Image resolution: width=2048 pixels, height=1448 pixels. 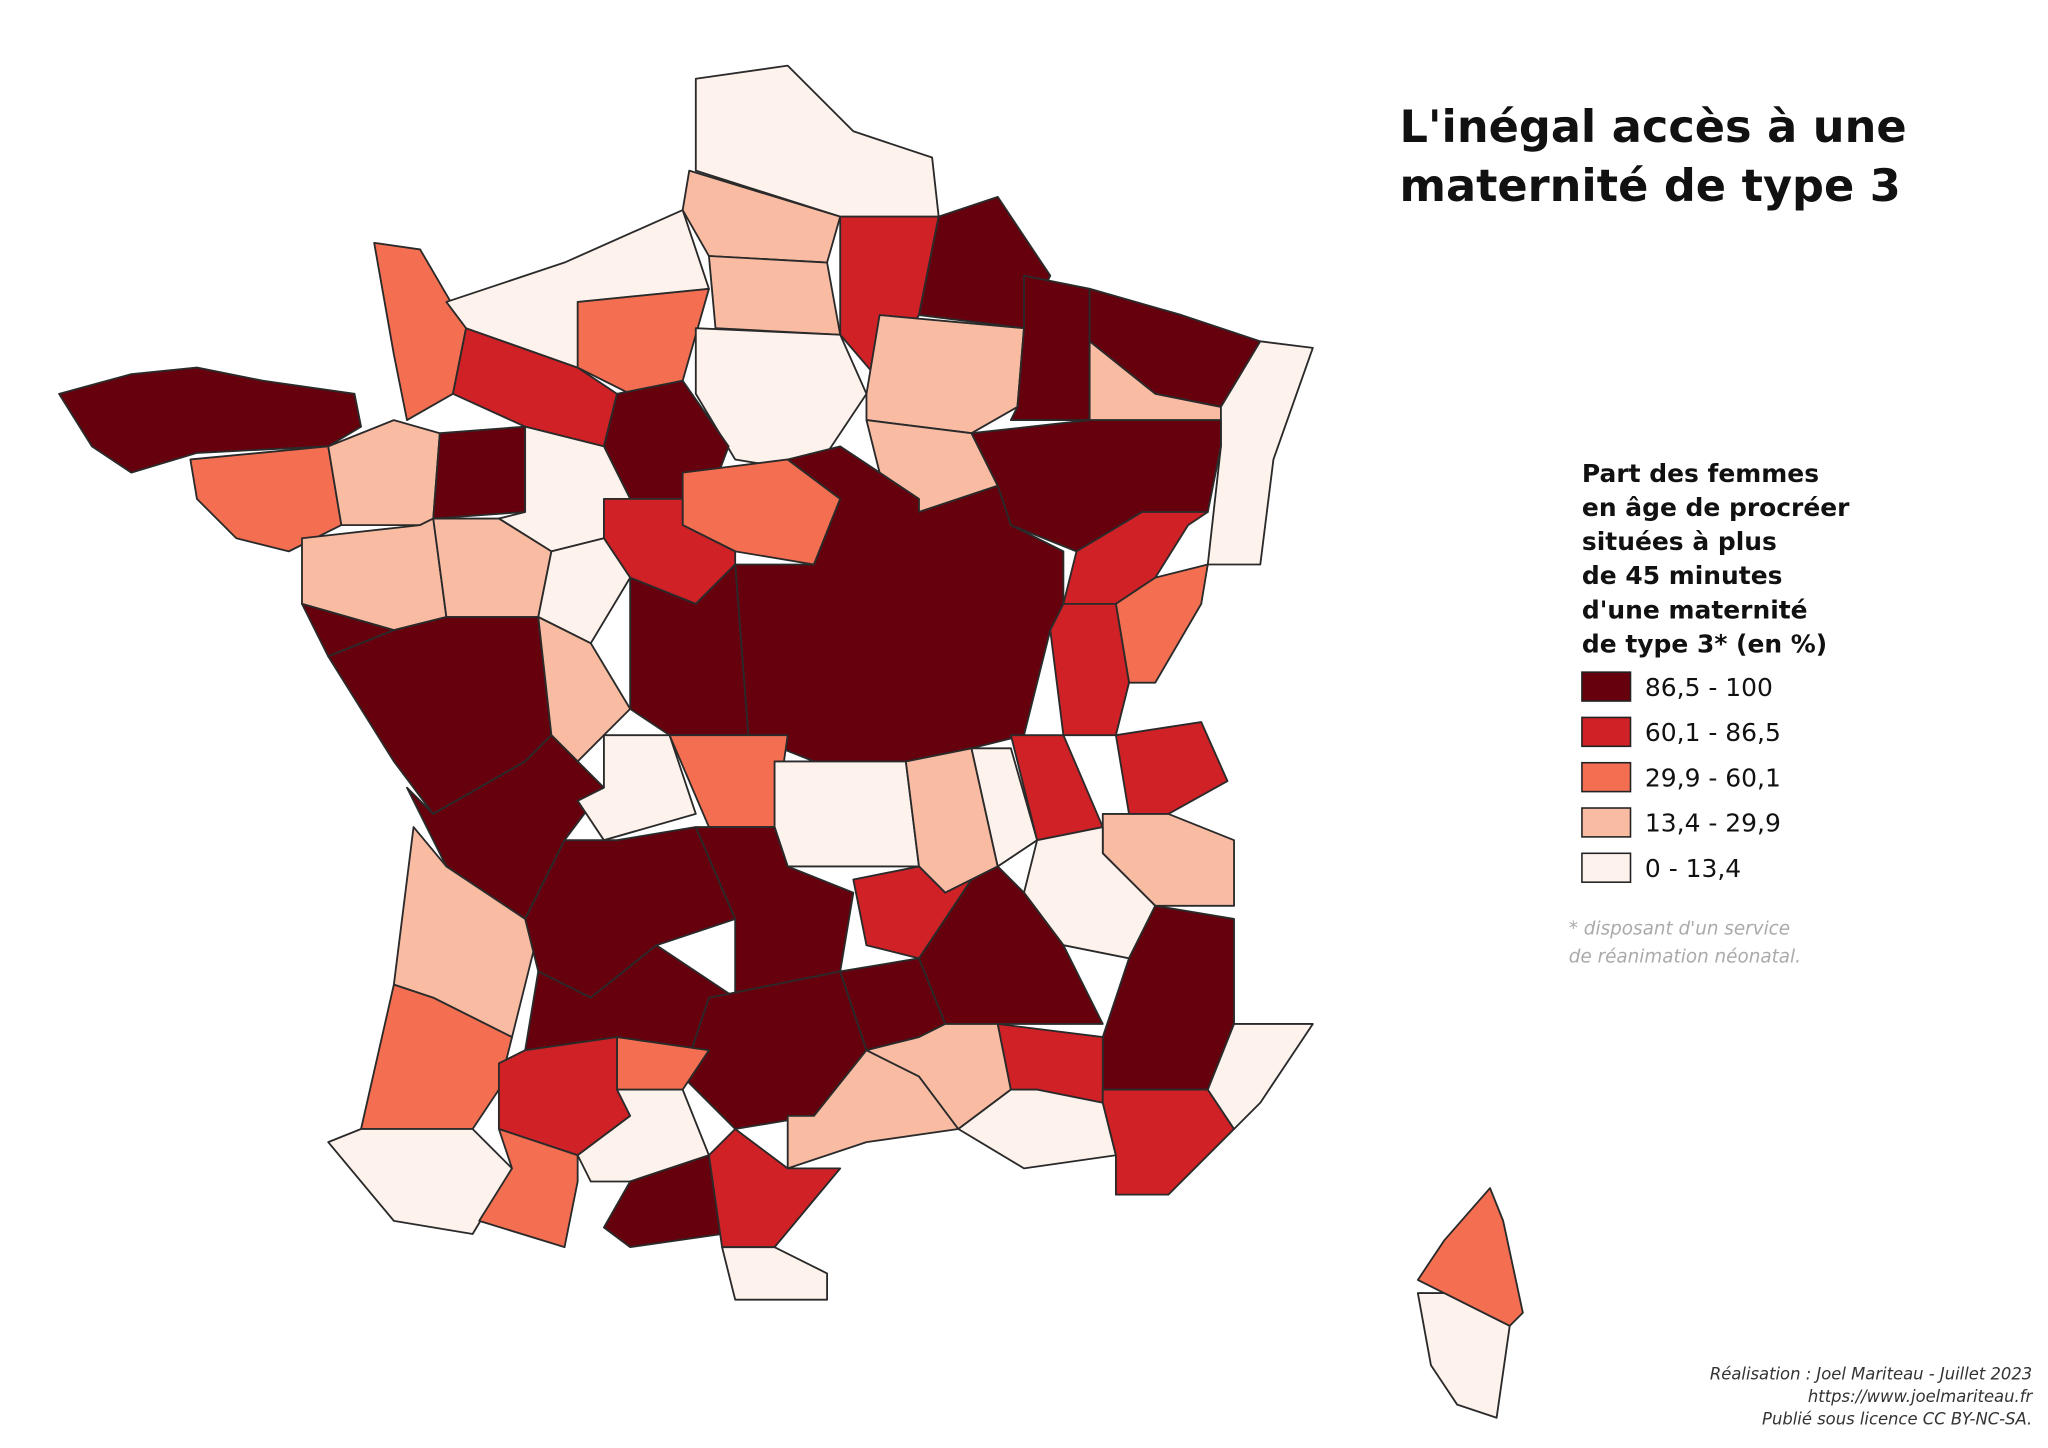 What do you see at coordinates (1716, 507) in the screenshot?
I see `legend-title: en âge de procréer` at bounding box center [1716, 507].